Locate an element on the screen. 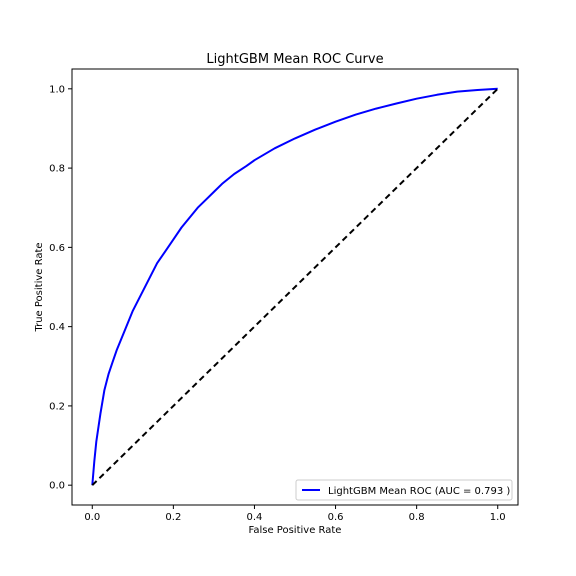  x-tick-label: 0.8 is located at coordinates (417, 517).